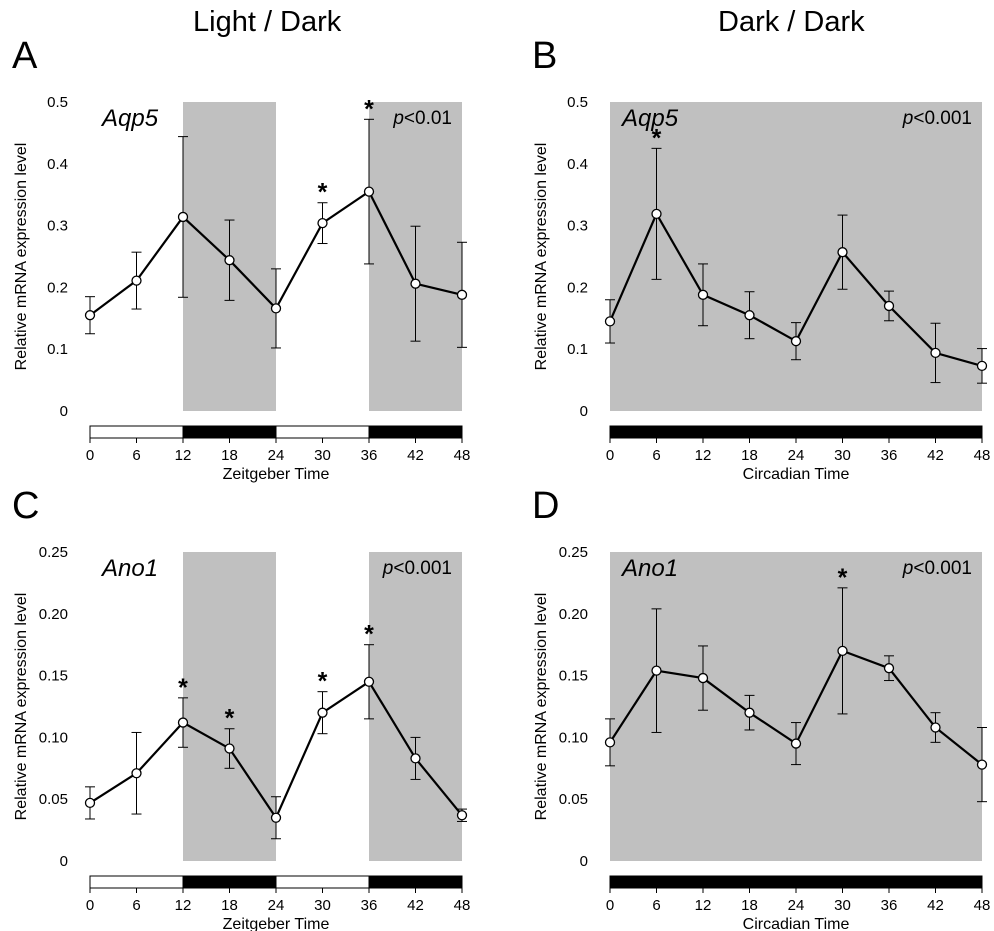 This screenshot has height=931, width=994. I want to click on column-title-dark-dark: Dark / Dark, so click(791, 22).